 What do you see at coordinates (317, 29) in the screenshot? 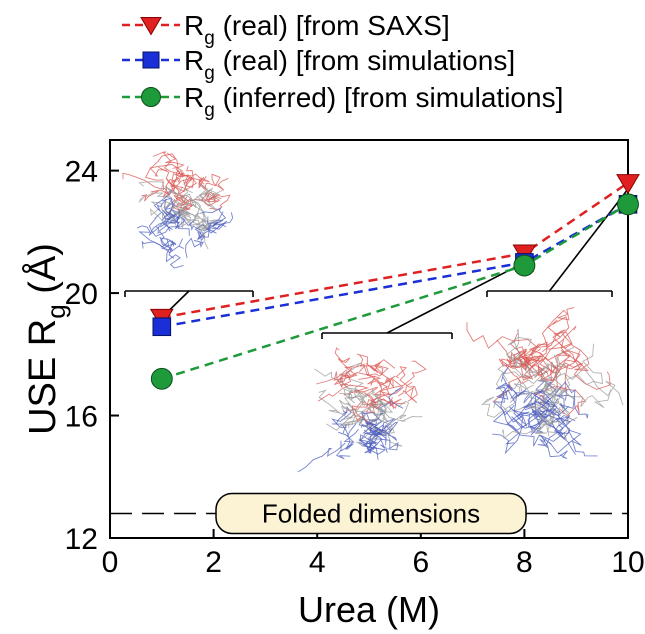
I see `legend-label: Rg (real) [from SAXS]` at bounding box center [317, 29].